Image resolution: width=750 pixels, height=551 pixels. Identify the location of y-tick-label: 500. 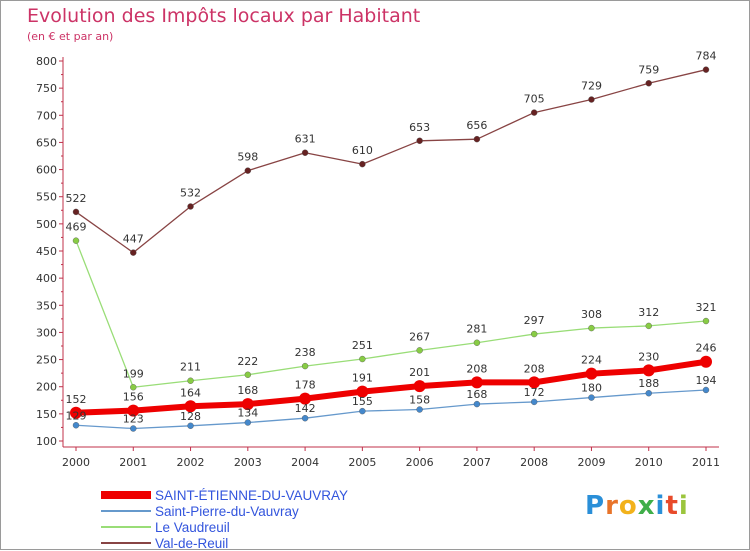
(46, 224).